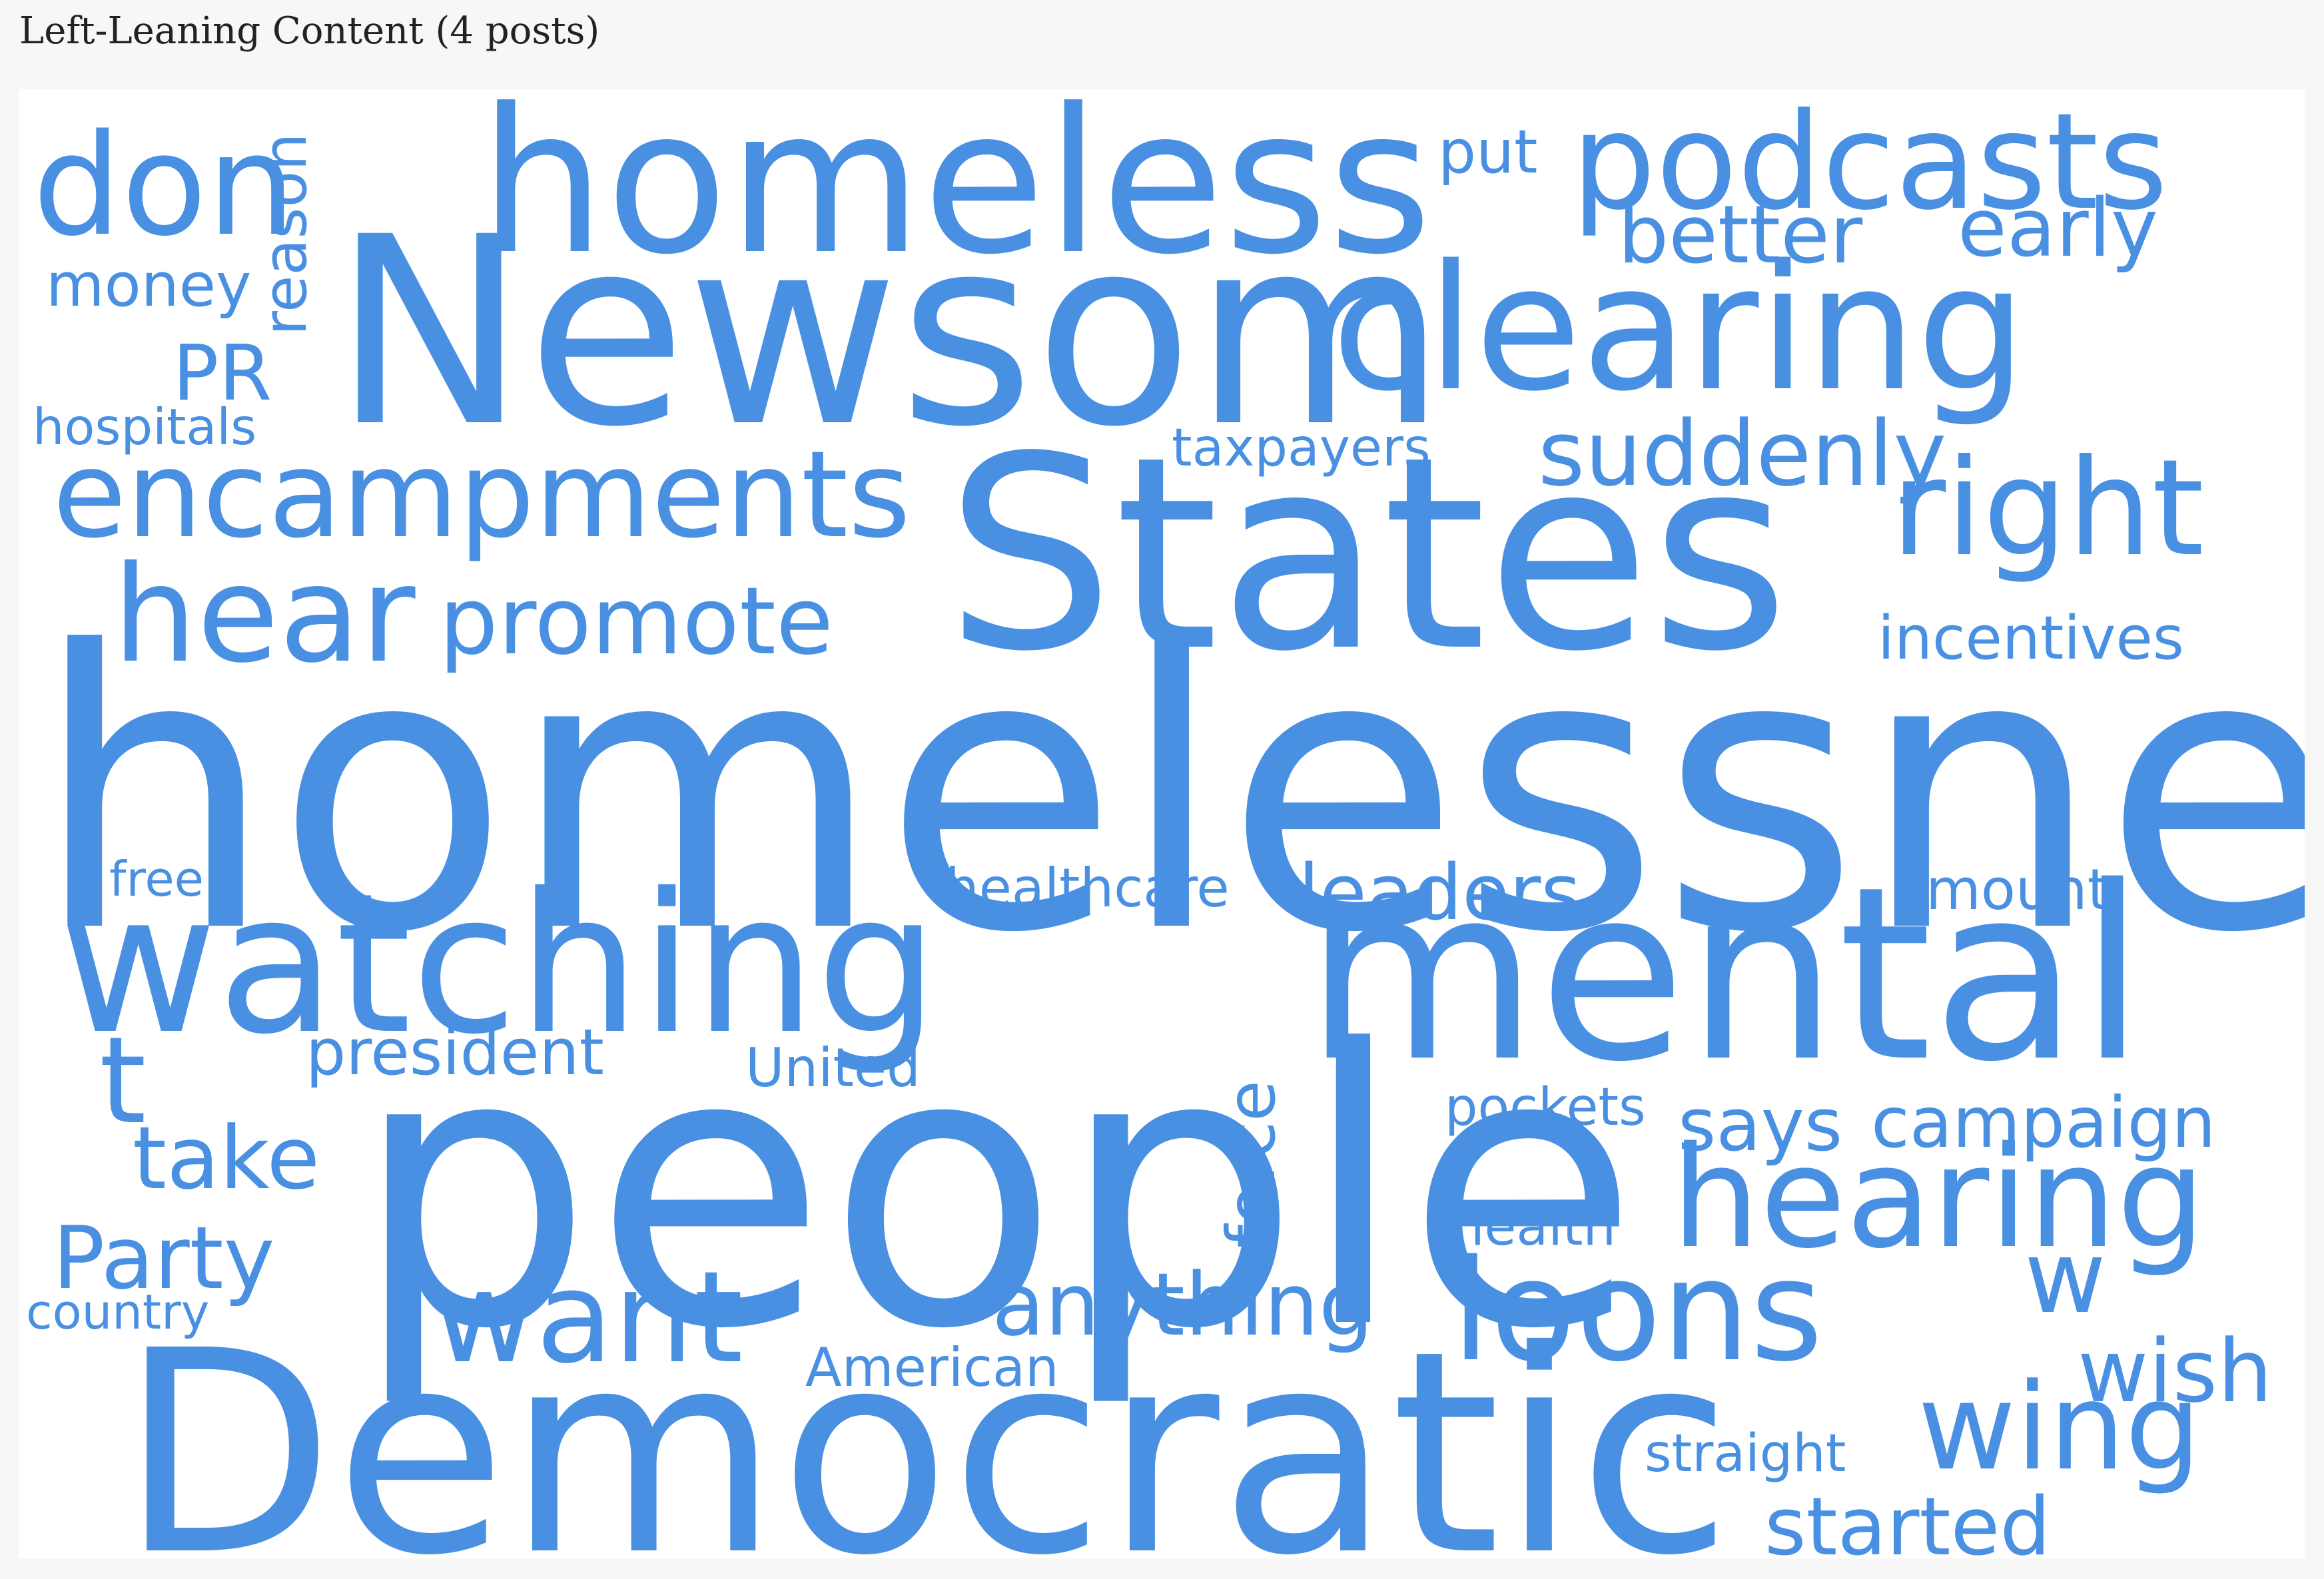 This screenshot has width=2324, height=1579. Describe the element at coordinates (2058, 228) in the screenshot. I see `word-early: early` at that location.